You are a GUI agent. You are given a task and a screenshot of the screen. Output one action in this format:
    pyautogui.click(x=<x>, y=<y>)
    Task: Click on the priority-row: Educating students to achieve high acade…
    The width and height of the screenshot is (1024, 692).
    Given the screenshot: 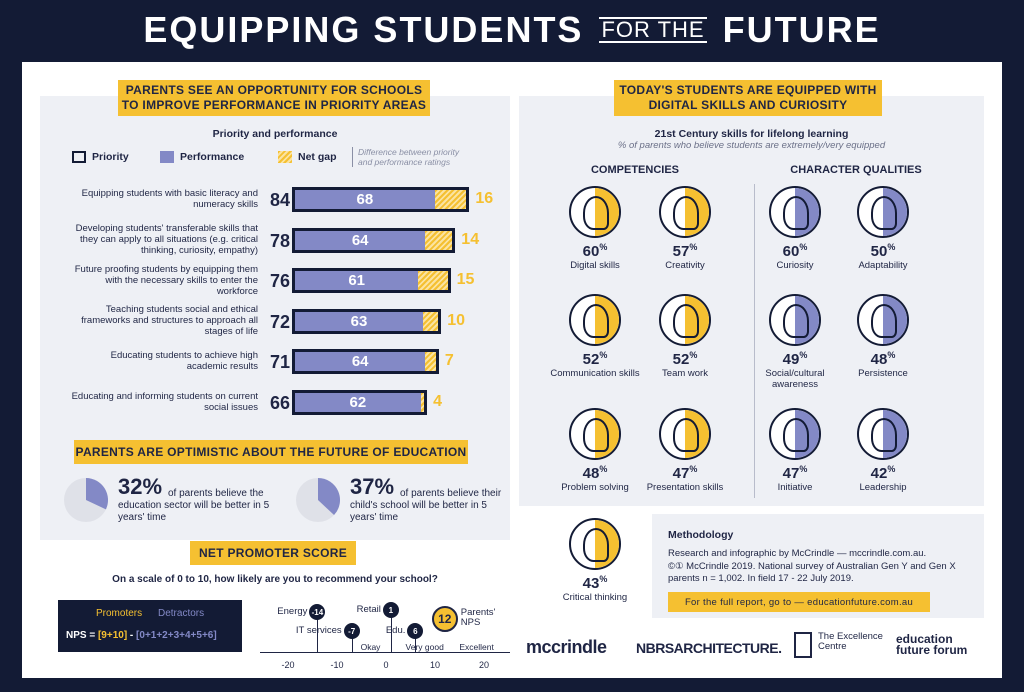 What is the action you would take?
    pyautogui.click(x=275, y=361)
    